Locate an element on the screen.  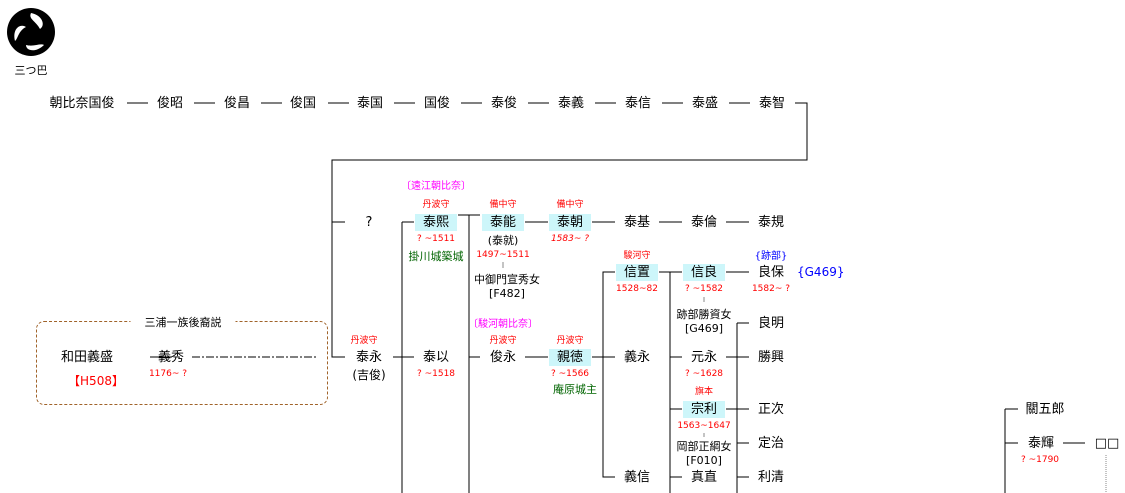
person-node: 泰永 is located at coordinates (369, 357).